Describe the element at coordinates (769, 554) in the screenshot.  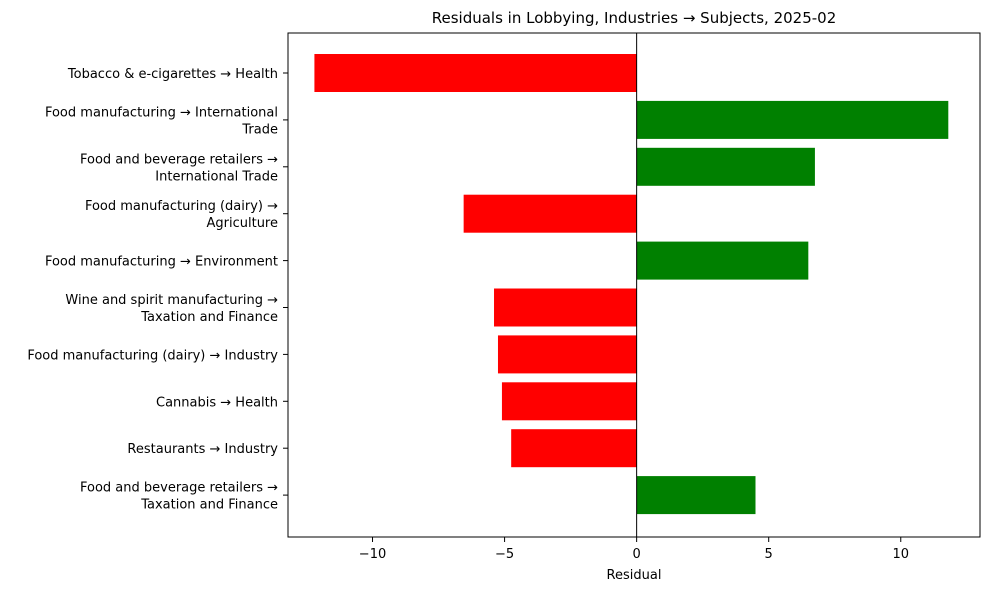
I see `x-tick-label: 5` at that location.